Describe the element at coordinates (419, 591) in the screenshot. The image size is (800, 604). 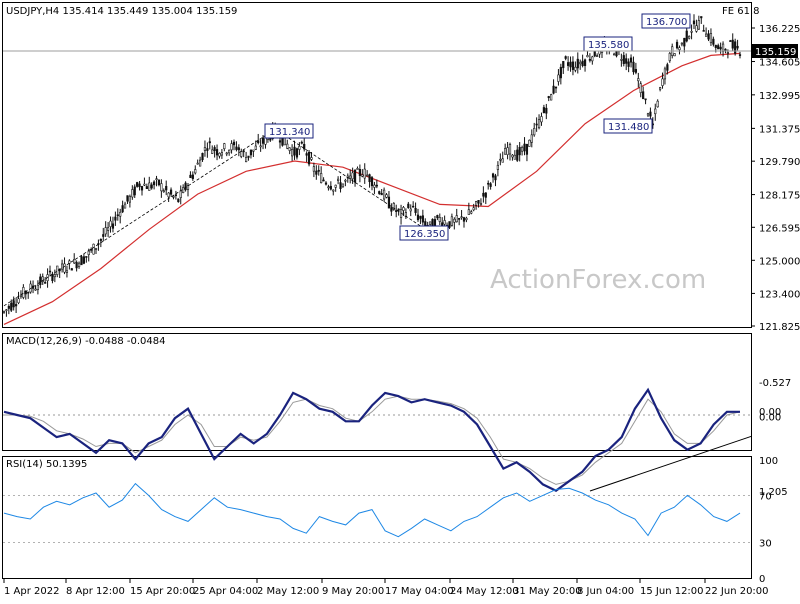
I see `x-tick-label: 17 May 04:00` at that location.